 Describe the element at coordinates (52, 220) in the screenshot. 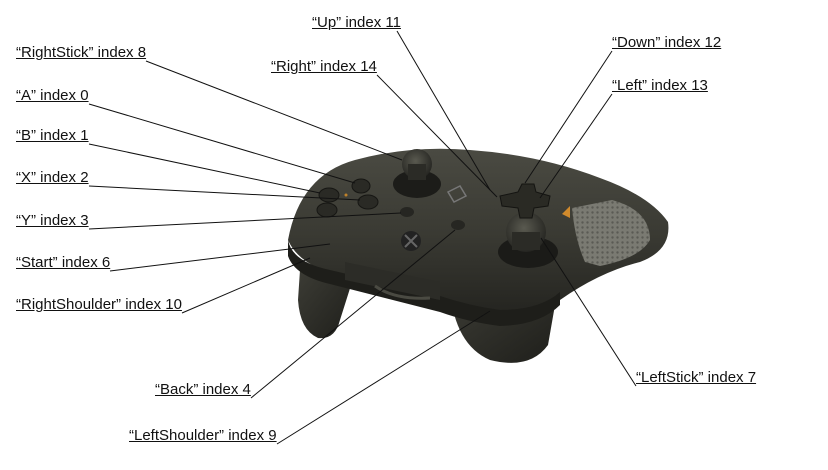

I see `label-y: “Y” index 3` at that location.